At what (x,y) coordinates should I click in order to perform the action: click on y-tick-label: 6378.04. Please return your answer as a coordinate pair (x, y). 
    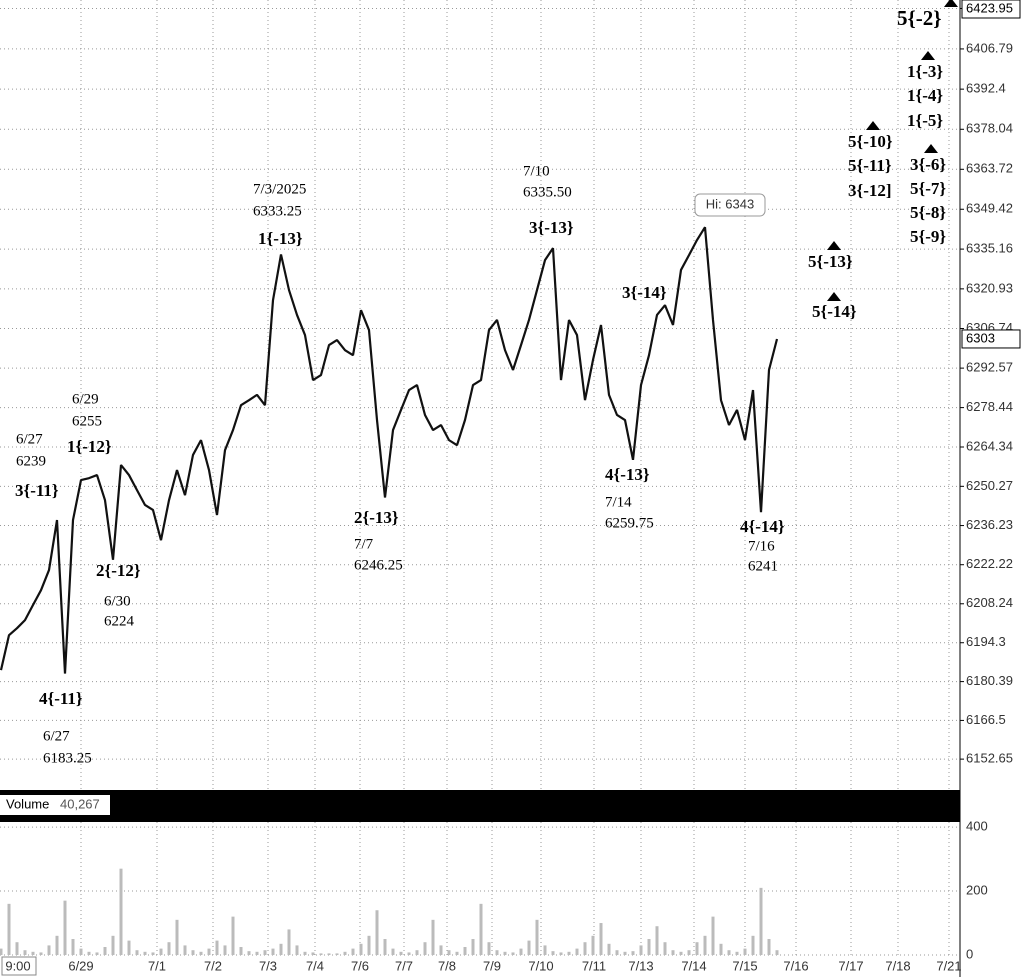
    Looking at the image, I should click on (989, 128).